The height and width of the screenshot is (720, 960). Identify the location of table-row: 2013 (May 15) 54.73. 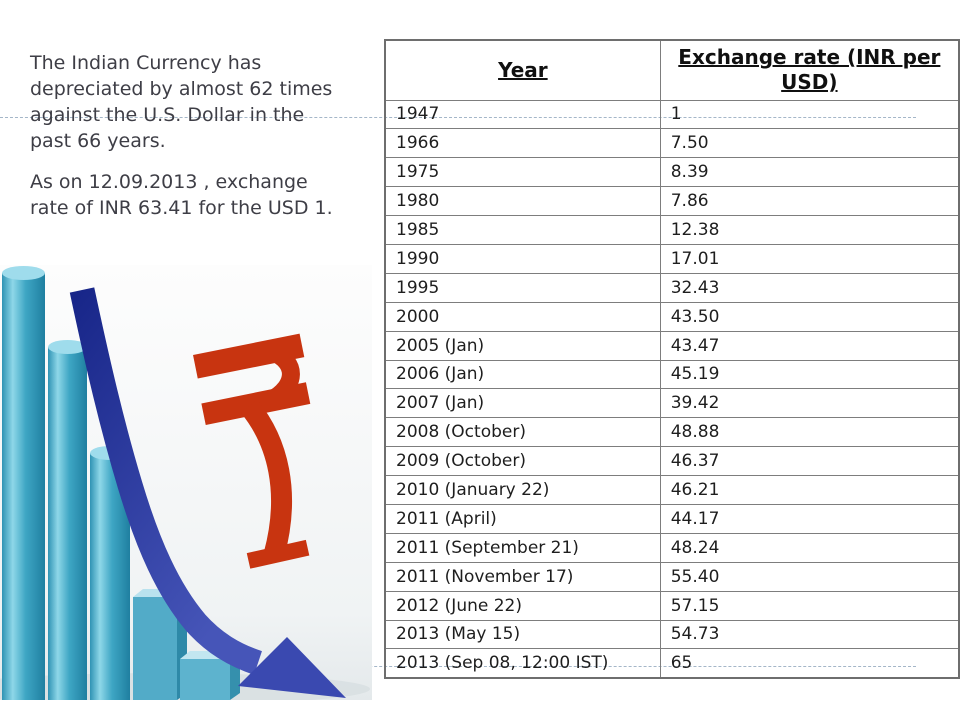
(672, 634).